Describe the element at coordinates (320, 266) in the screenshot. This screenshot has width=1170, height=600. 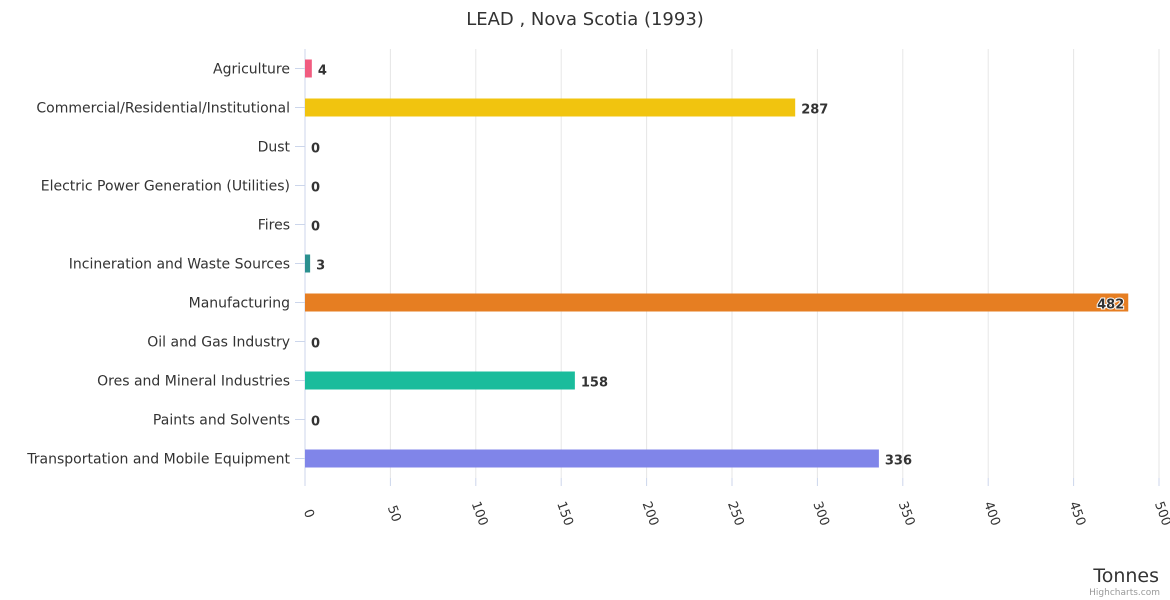
I see `data-label: 3` at that location.